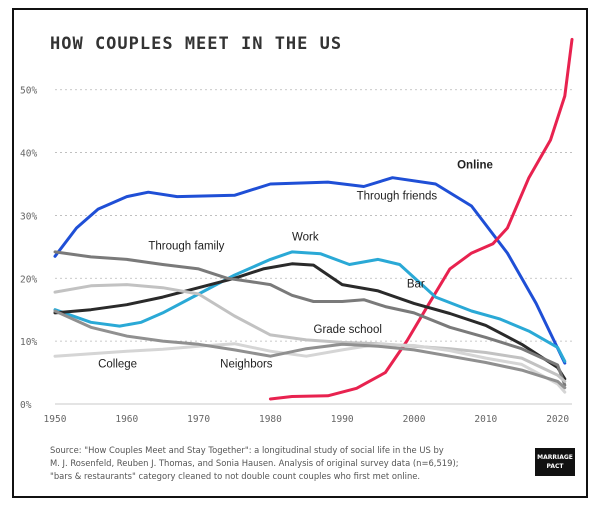  I want to click on chart-title: HOW COUPLES MEET IN THE US, so click(196, 44).